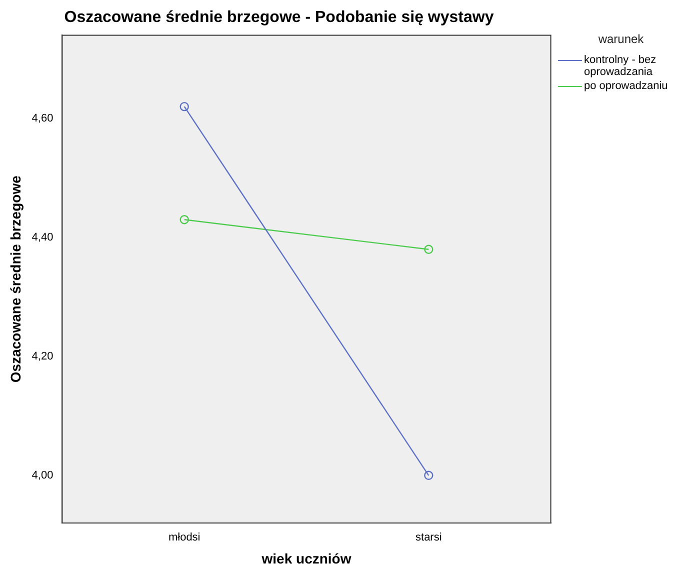  What do you see at coordinates (626, 86) in the screenshot?
I see `legend-label: po oprowadzaniu` at bounding box center [626, 86].